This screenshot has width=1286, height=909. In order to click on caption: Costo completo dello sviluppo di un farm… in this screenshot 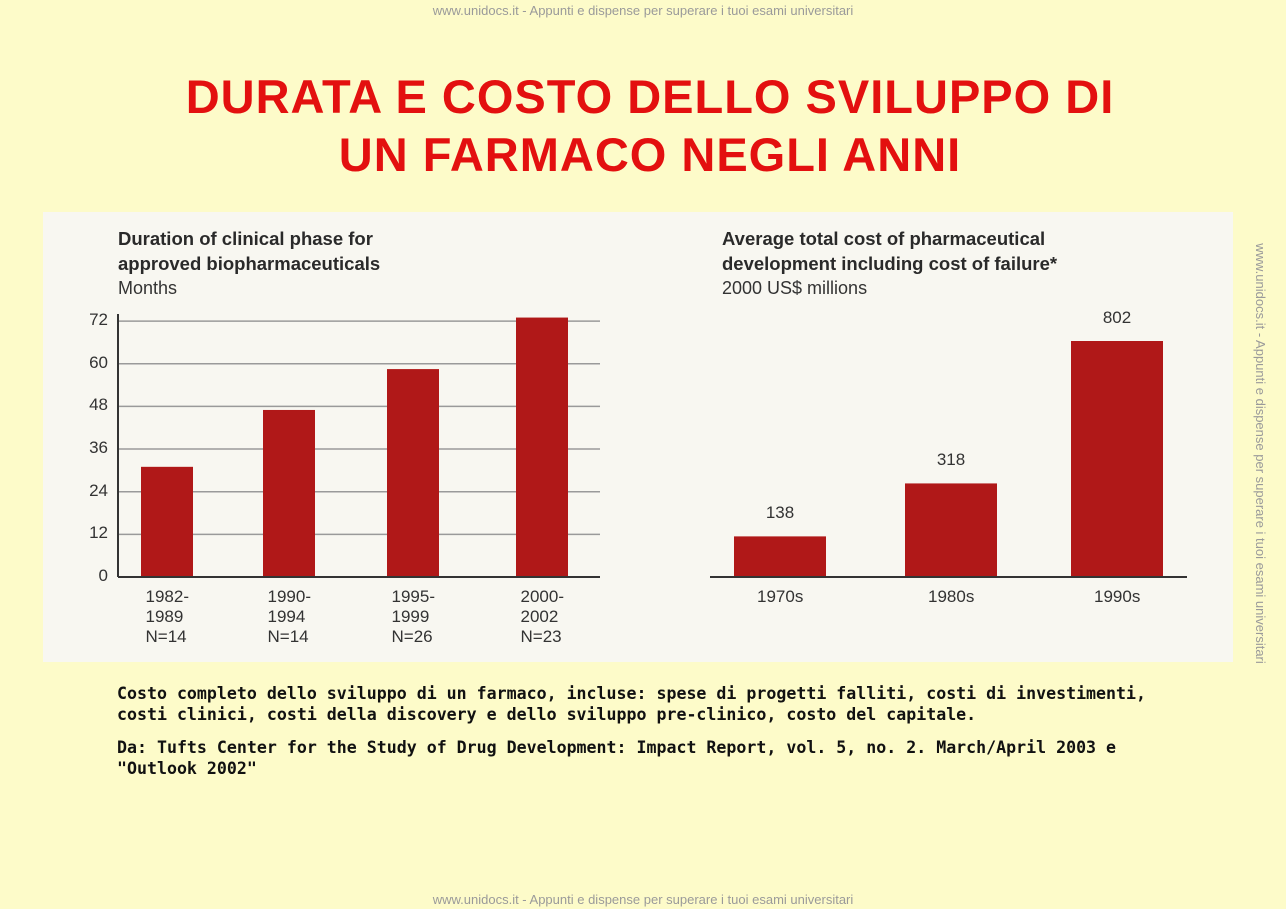, I will do `click(631, 704)`.